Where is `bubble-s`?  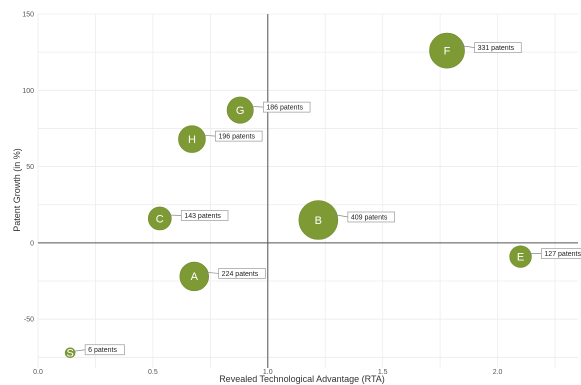
bubble-s is located at coordinates (70, 353).